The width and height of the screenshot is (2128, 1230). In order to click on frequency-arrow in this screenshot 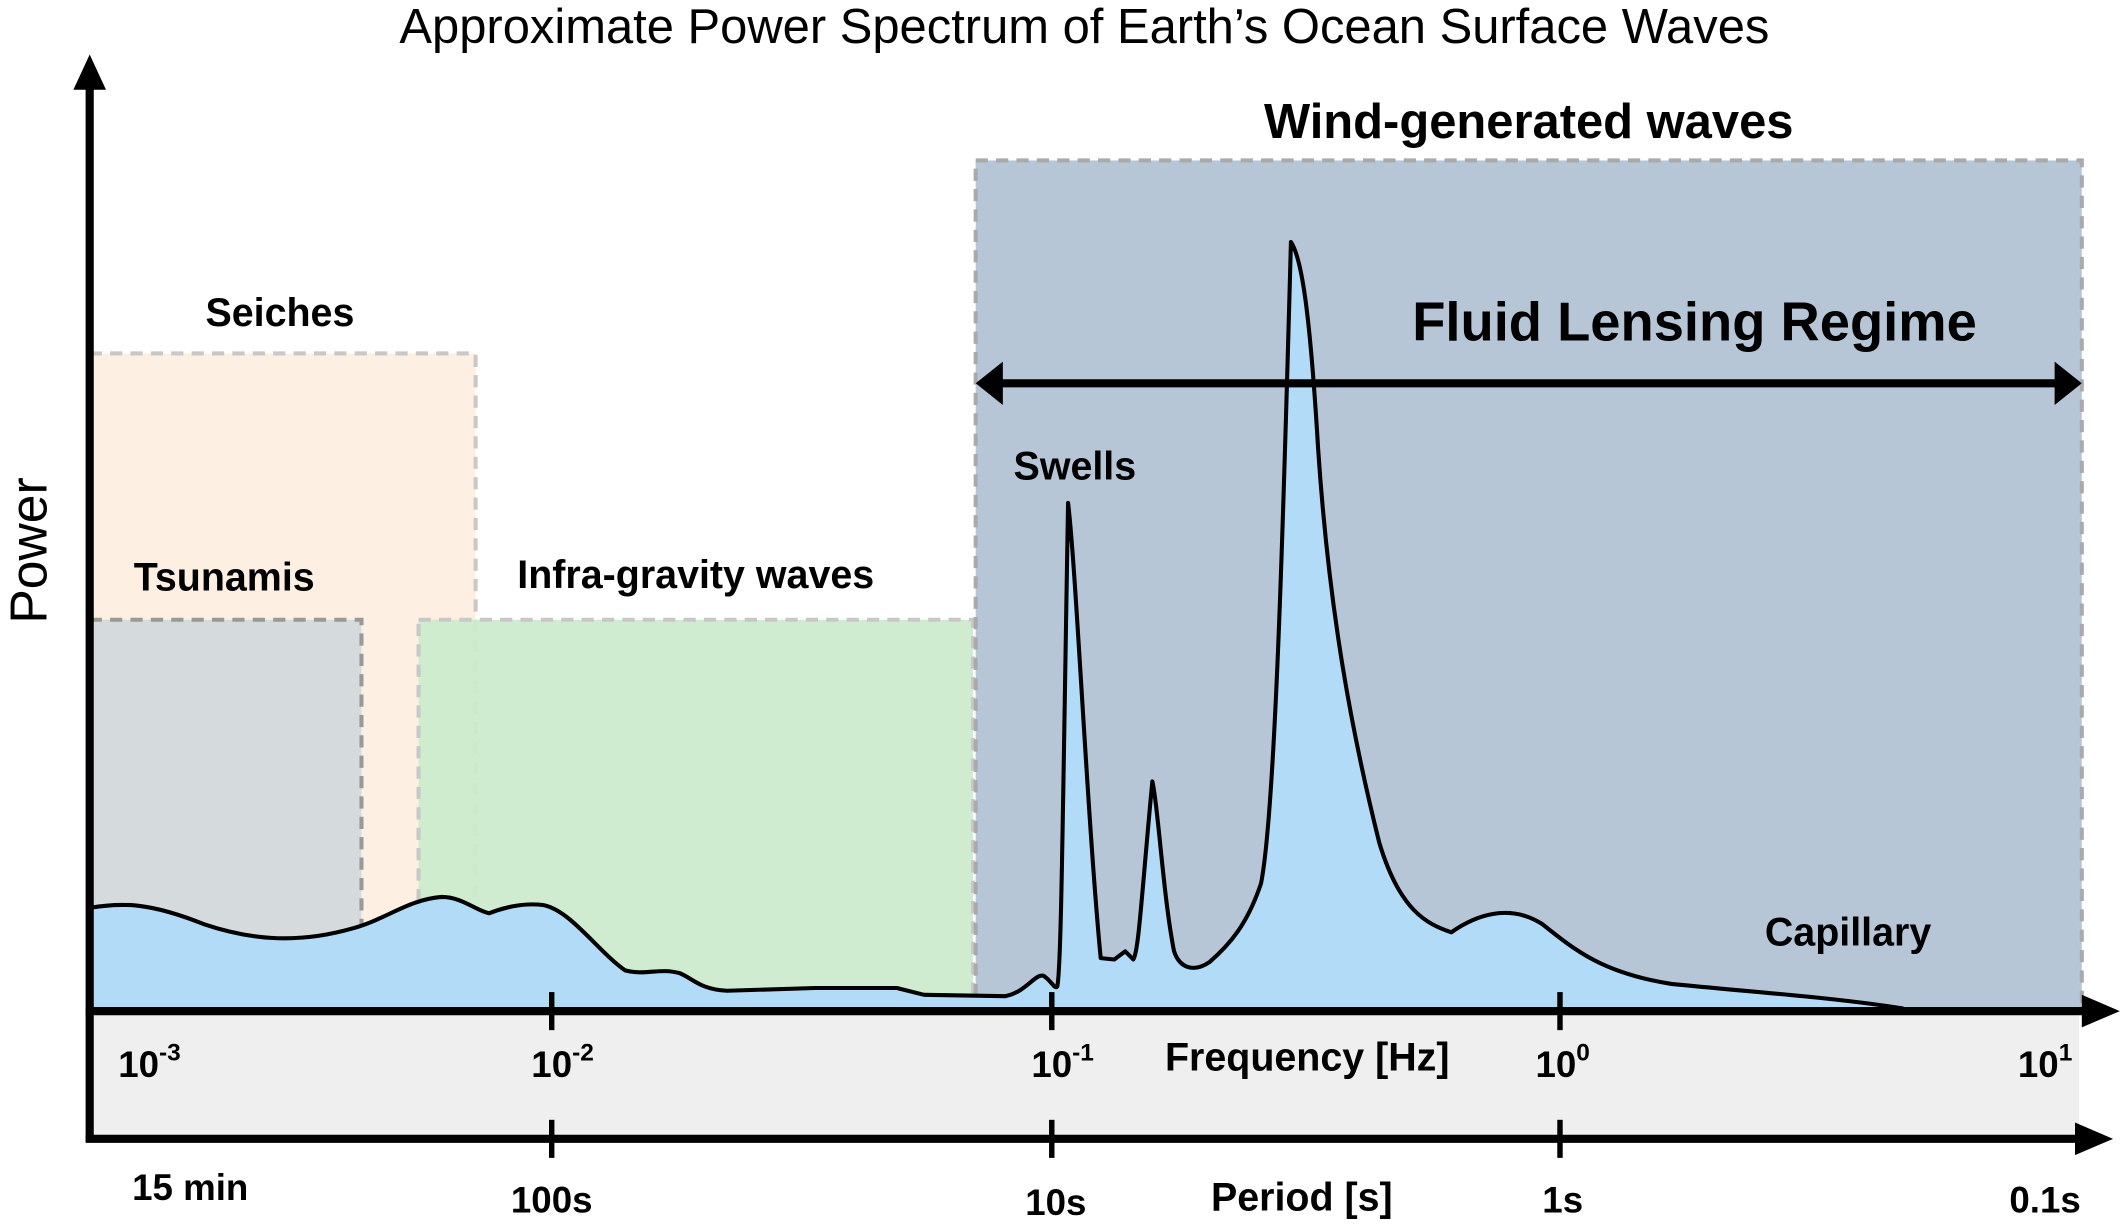, I will do `click(2100, 1011)`.